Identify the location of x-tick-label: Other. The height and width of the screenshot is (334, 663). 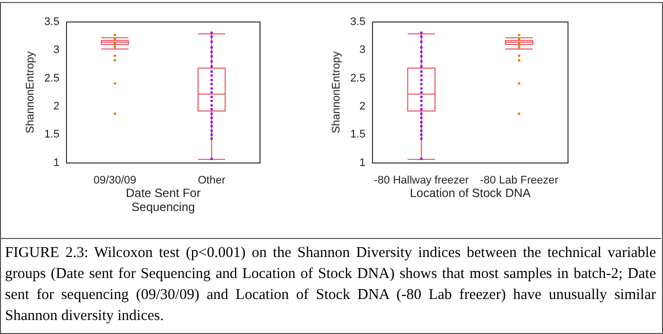
(212, 180).